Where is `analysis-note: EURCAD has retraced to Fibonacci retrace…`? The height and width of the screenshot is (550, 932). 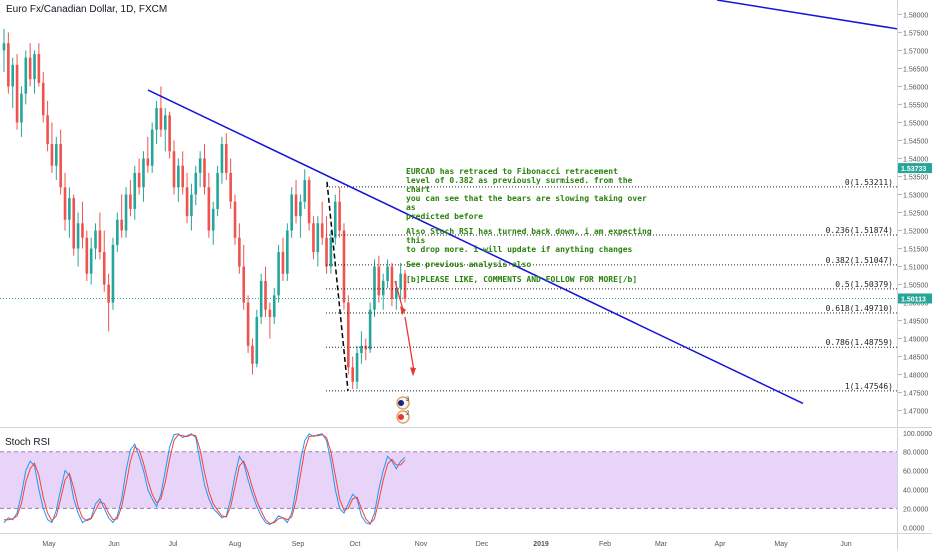 analysis-note: EURCAD has retraced to Fibonacci retrace… is located at coordinates (531, 229).